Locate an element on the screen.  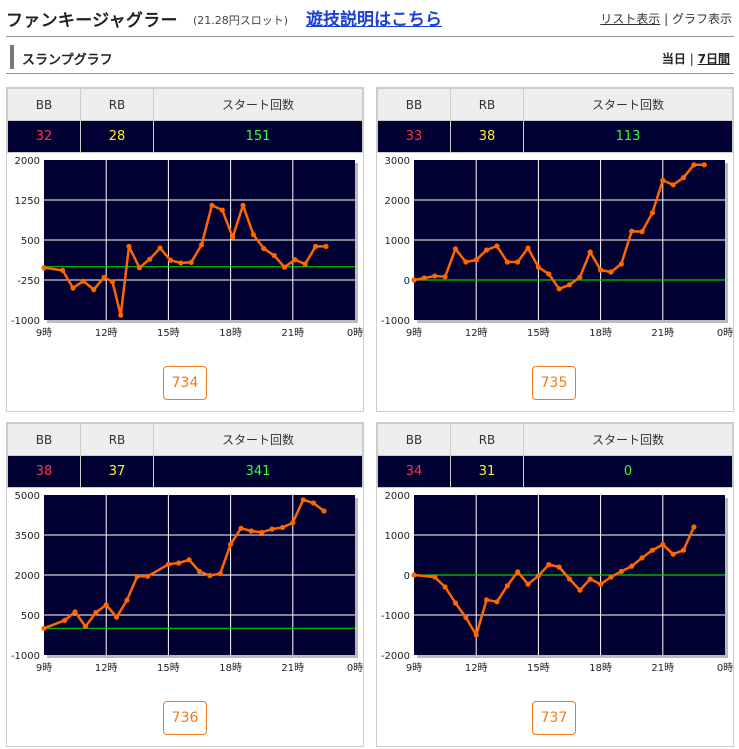
list-view-link: リスト表示 is located at coordinates (630, 19).